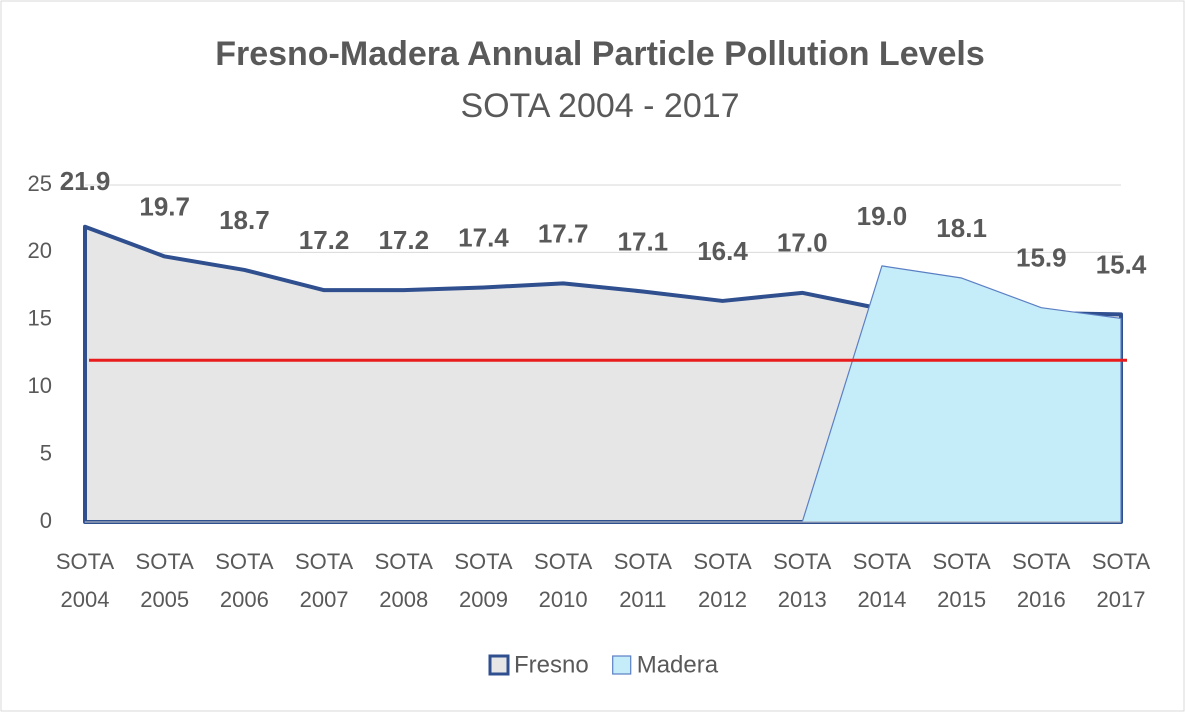 The image size is (1185, 712). I want to click on data-label: 17.7, so click(563, 233).